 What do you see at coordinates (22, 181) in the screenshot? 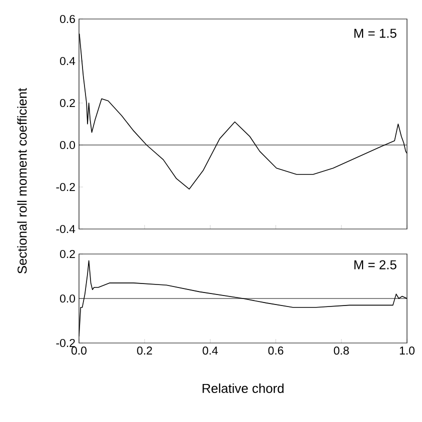
I see `y-axis-title: Sectional roll moment coefficient` at bounding box center [22, 181].